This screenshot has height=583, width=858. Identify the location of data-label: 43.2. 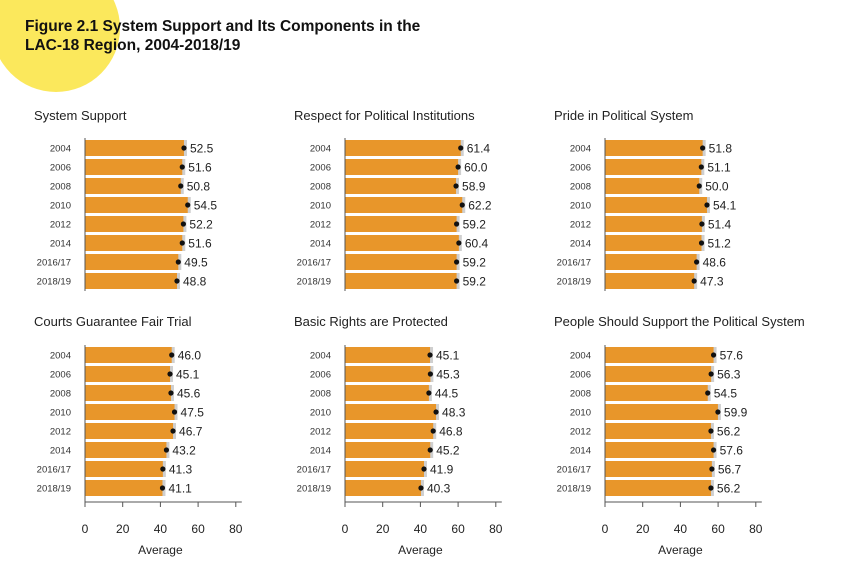
(184, 451).